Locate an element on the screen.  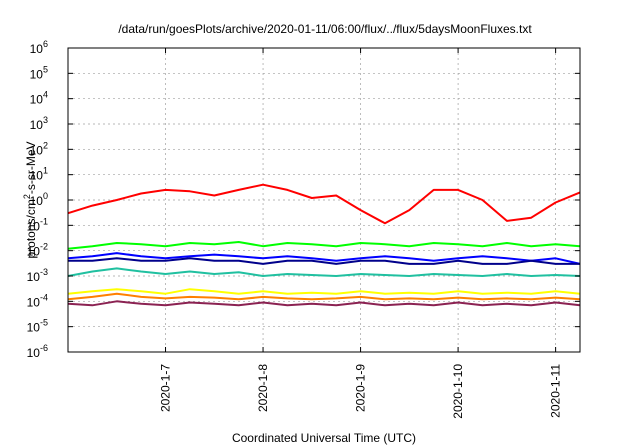
y-tick-label: 10⁻⁶ is located at coordinates (37, 351).